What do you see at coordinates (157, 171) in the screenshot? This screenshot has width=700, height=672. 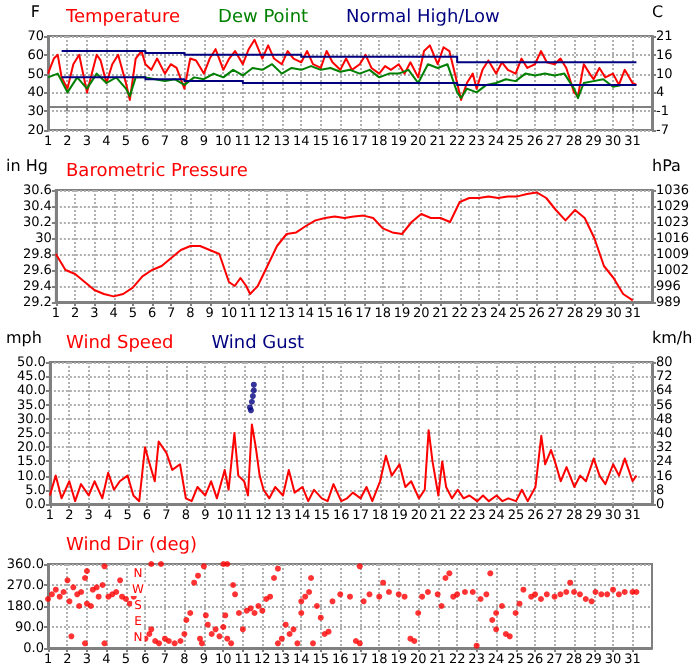 I see `text: Barometric Pressure` at bounding box center [157, 171].